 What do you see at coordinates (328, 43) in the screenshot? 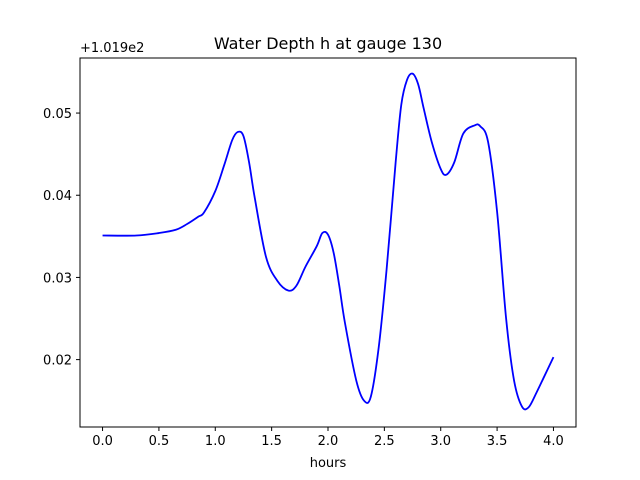
I see `chart-title: Water Depth h at gauge 130` at bounding box center [328, 43].